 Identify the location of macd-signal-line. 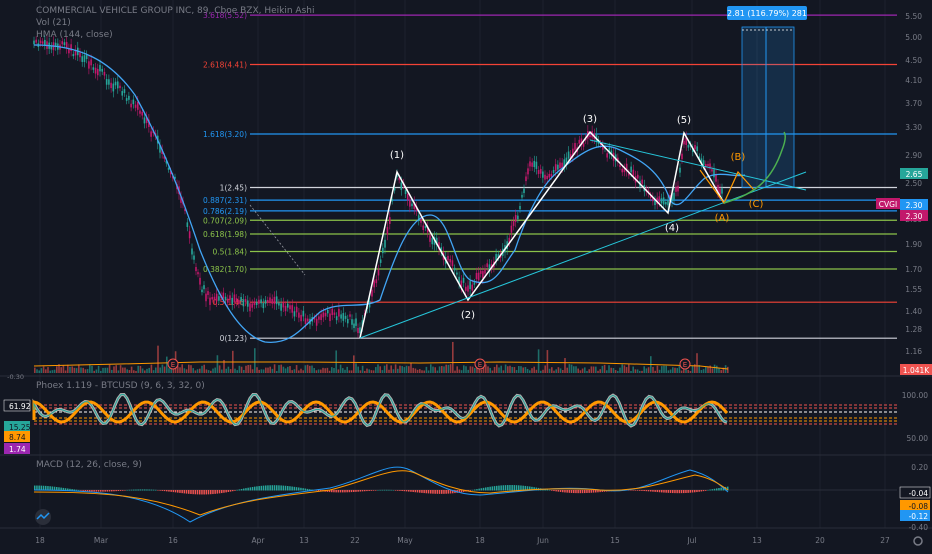
(381, 493).